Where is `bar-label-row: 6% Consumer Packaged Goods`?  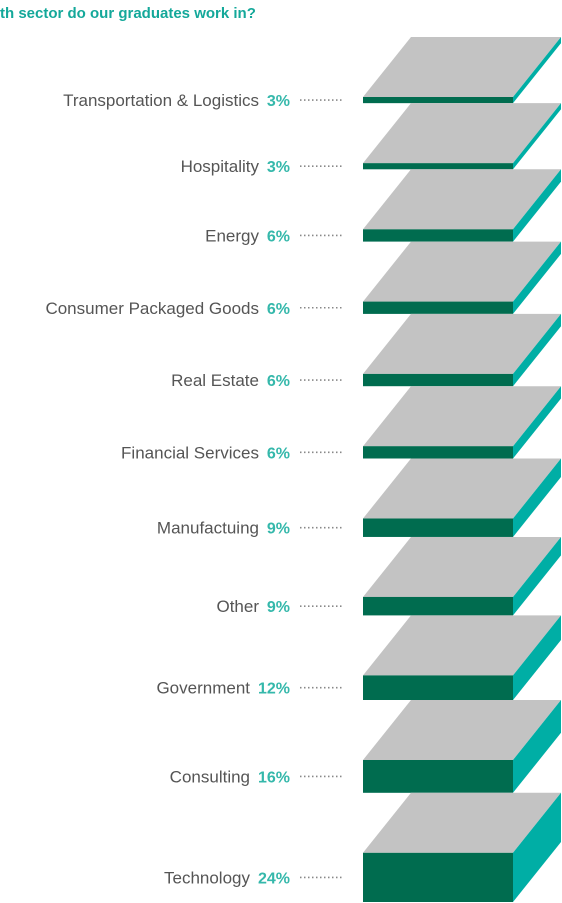 bar-label-row: 6% Consumer Packaged Goods is located at coordinates (194, 308).